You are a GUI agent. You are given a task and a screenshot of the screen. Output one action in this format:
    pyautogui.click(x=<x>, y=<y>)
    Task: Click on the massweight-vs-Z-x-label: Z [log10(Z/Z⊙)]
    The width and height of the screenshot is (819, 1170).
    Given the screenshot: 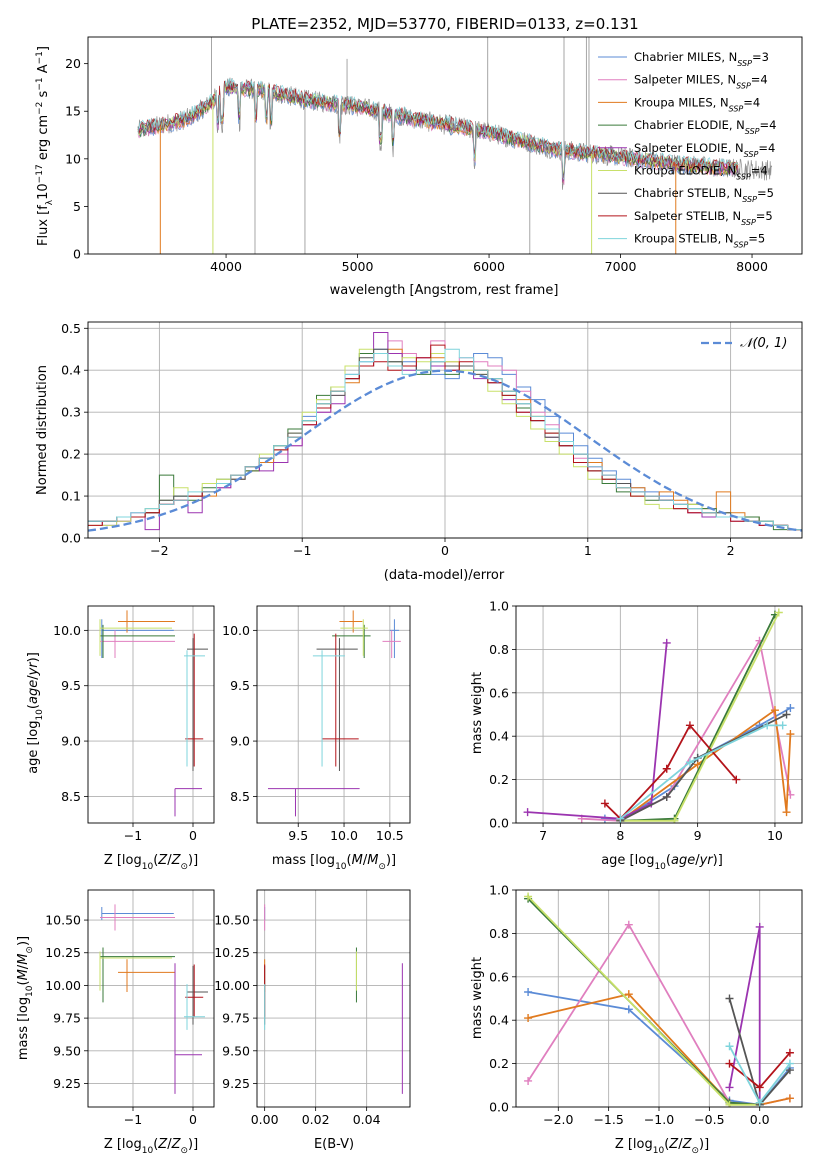 What is the action you would take?
    pyautogui.click(x=662, y=1146)
    